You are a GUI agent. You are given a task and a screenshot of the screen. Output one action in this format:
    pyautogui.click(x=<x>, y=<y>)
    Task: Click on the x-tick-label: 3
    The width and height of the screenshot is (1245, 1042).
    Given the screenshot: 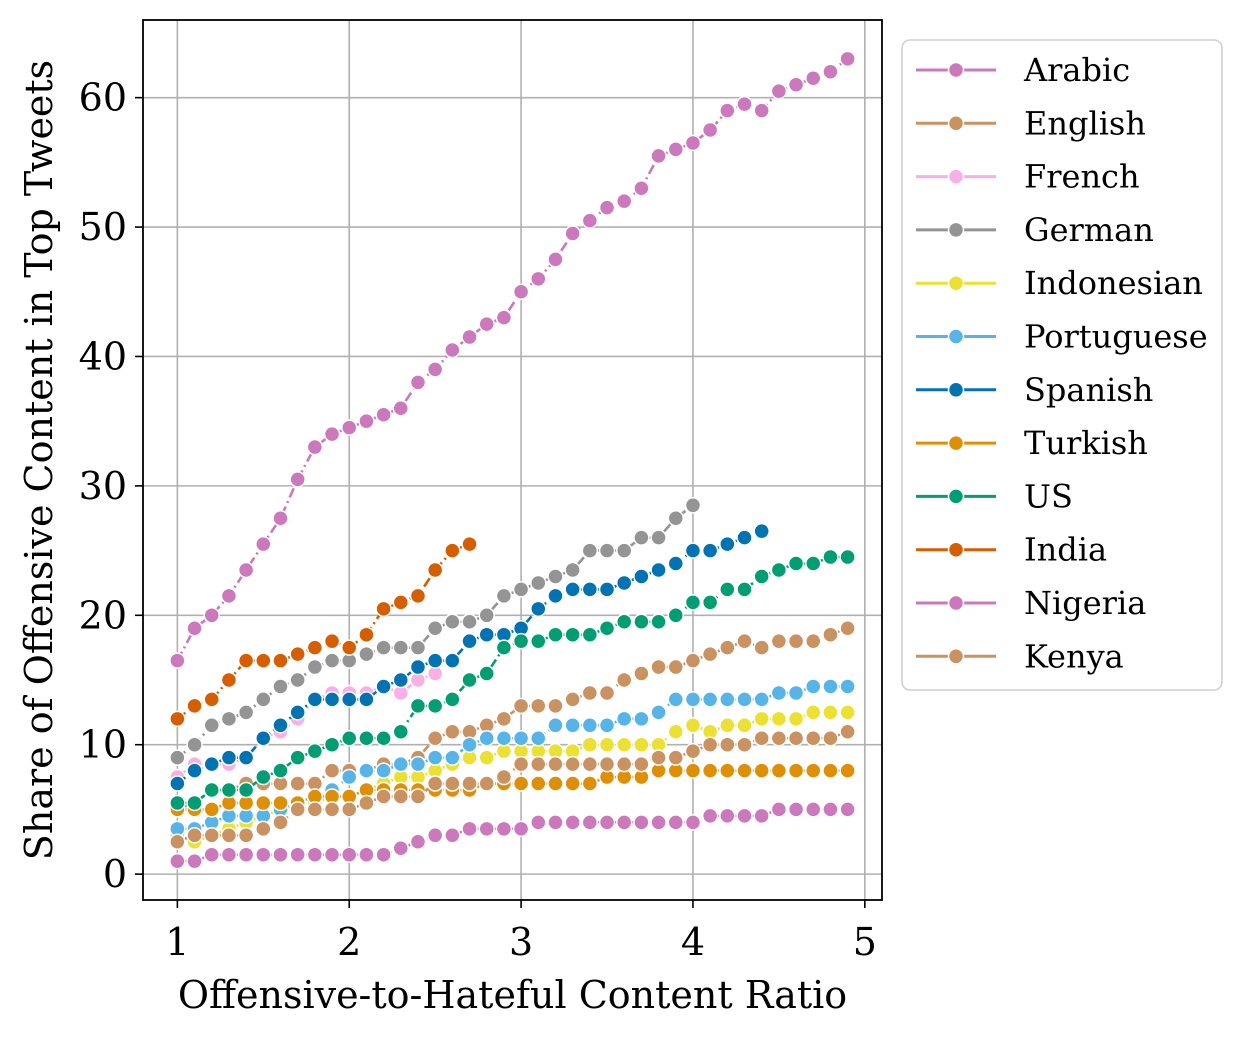 What is the action you would take?
    pyautogui.click(x=521, y=942)
    